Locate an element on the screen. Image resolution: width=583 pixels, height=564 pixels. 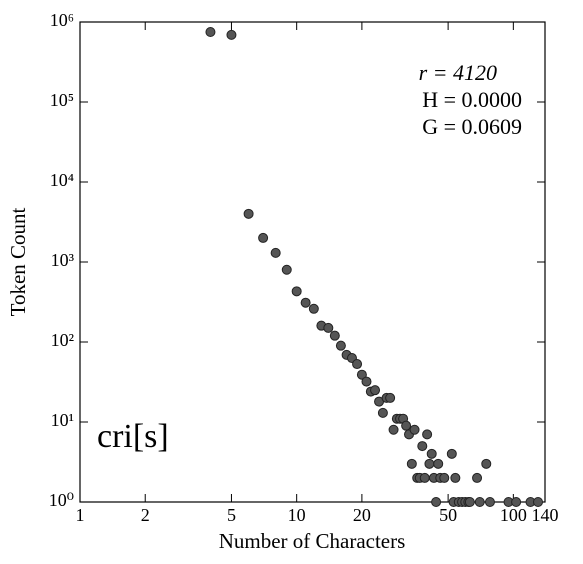
annotation: G = 0.0609 is located at coordinates (472, 126).